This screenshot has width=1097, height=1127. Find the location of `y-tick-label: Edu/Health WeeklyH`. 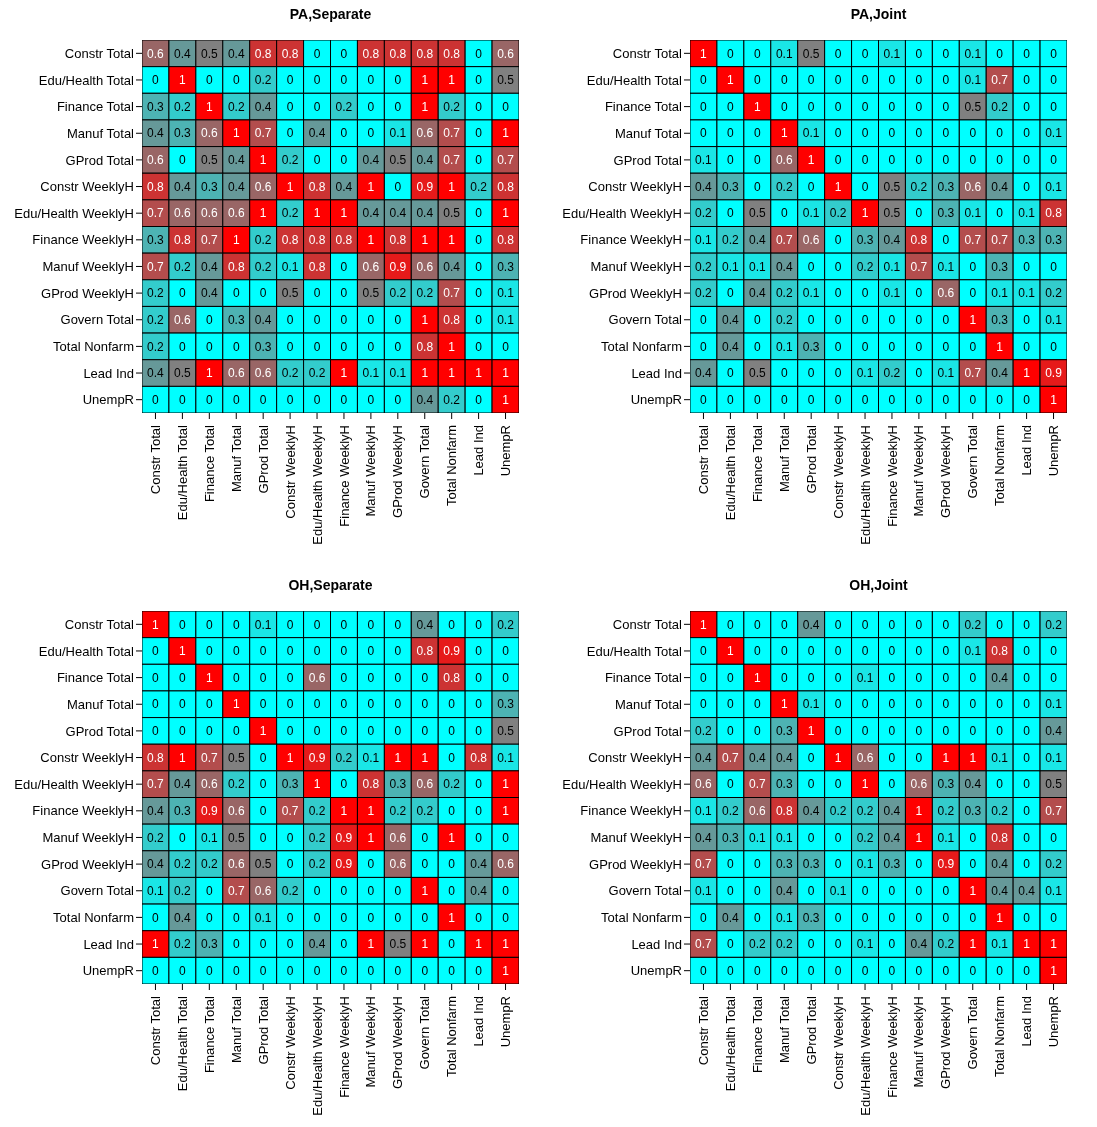

y-tick-label: Edu/Health WeeklyH is located at coordinates (74, 784).